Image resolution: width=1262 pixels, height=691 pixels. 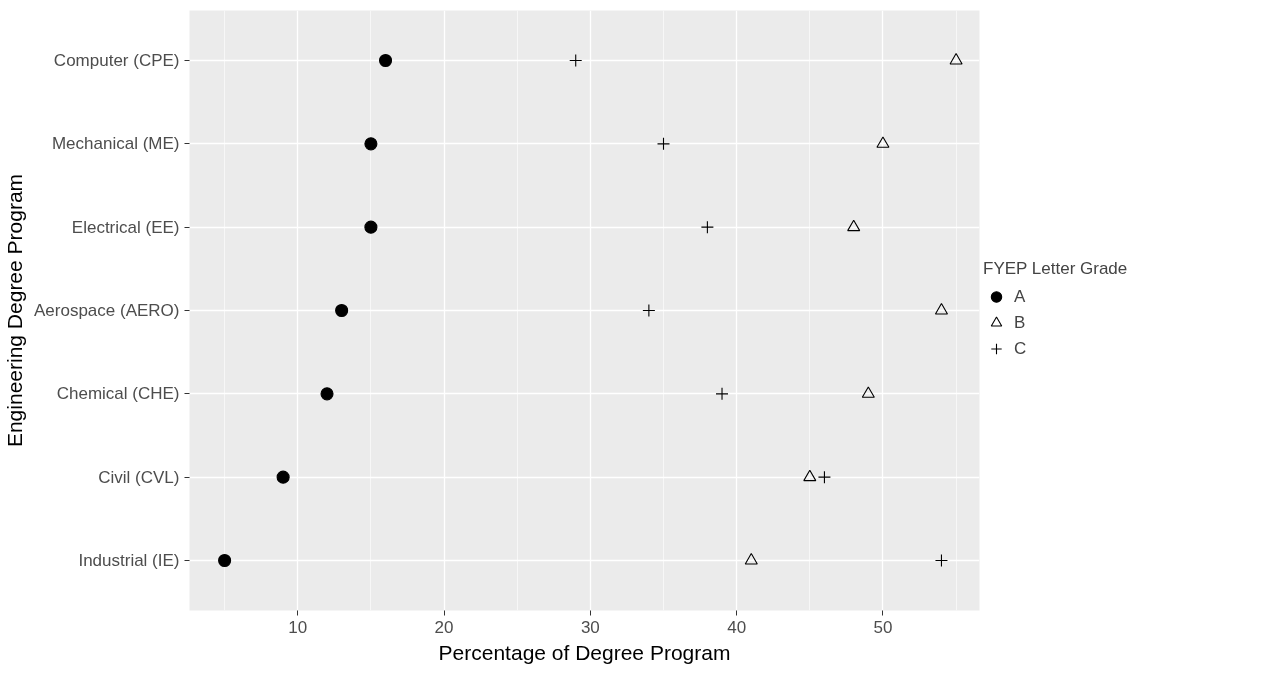 I want to click on y-tick-label: Mechanical (ME), so click(x=115, y=144).